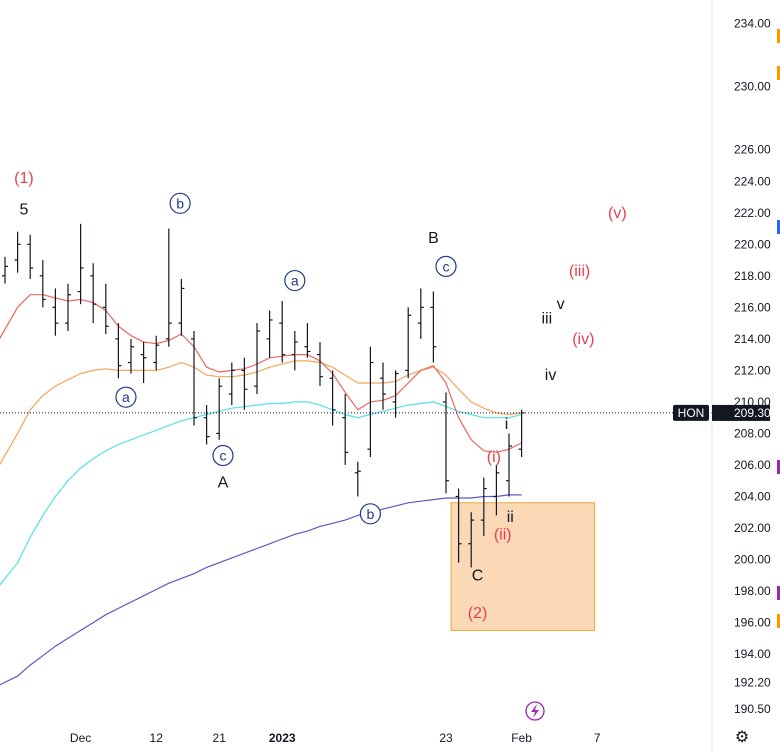 Image resolution: width=780 pixels, height=752 pixels. Describe the element at coordinates (295, 280) in the screenshot. I see `wave-label: a` at that location.